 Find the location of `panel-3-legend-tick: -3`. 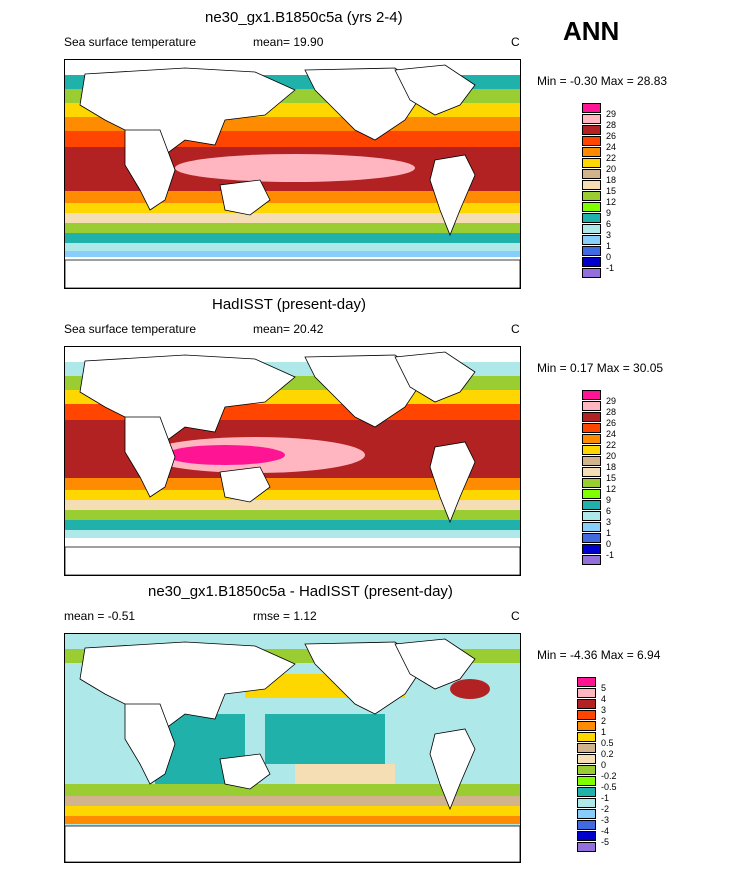

panel-3-legend-tick: -3 is located at coordinates (605, 820).